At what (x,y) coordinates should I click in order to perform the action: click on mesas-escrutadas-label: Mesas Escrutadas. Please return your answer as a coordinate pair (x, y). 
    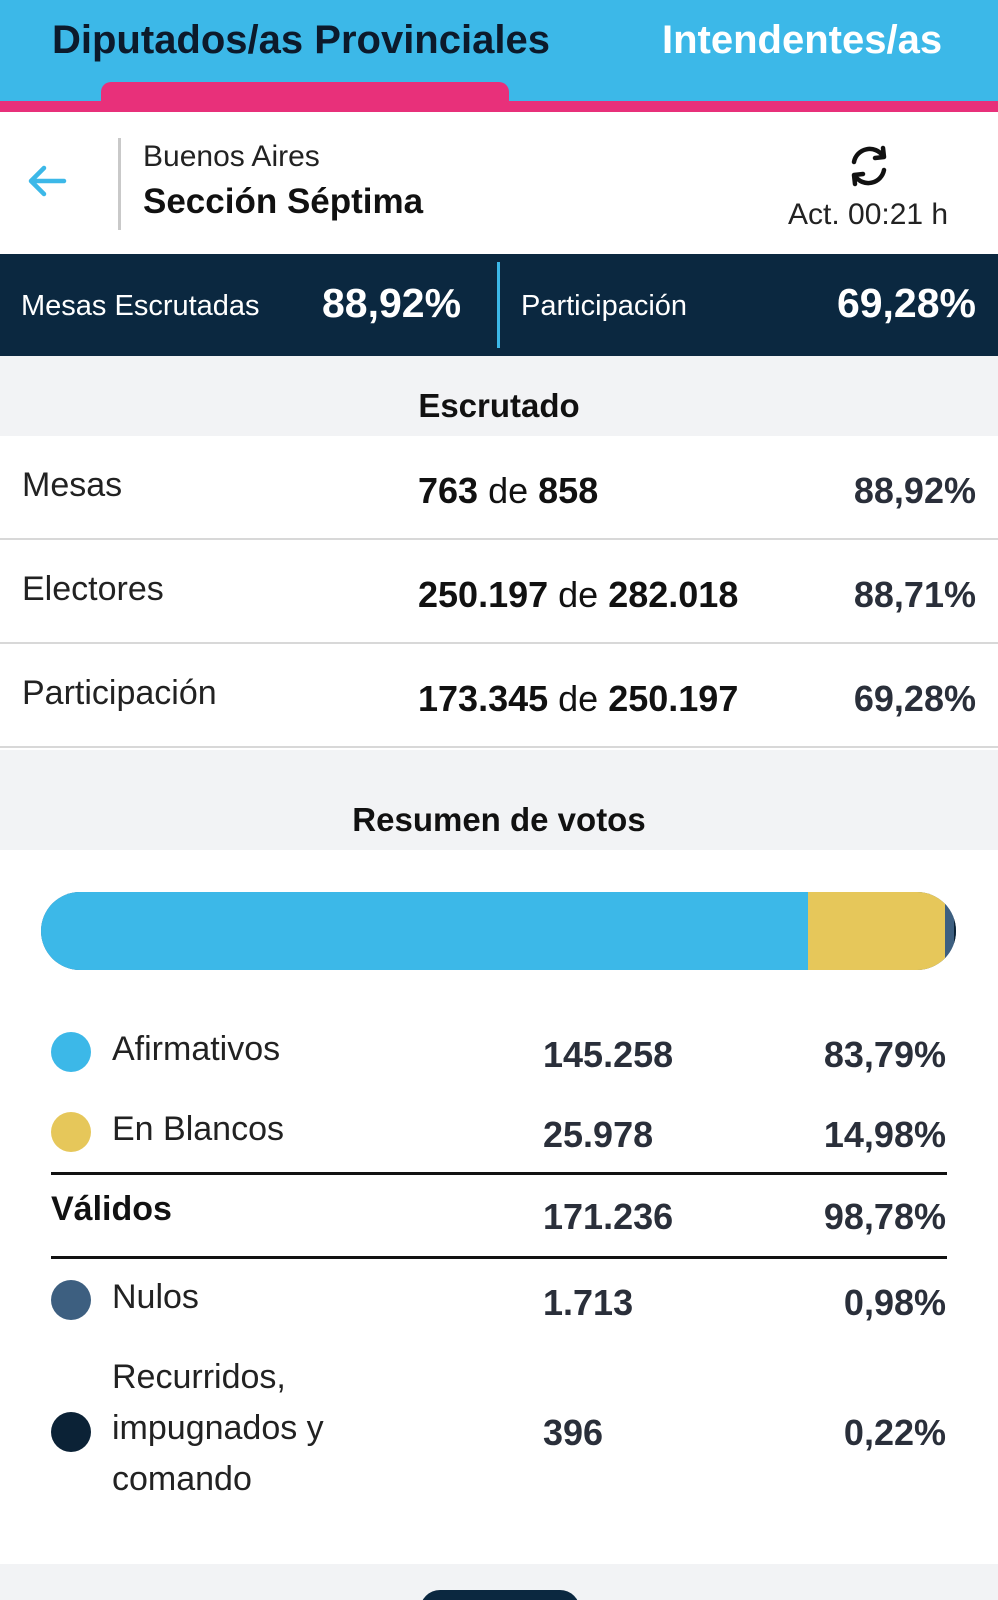
    Looking at the image, I should click on (140, 306).